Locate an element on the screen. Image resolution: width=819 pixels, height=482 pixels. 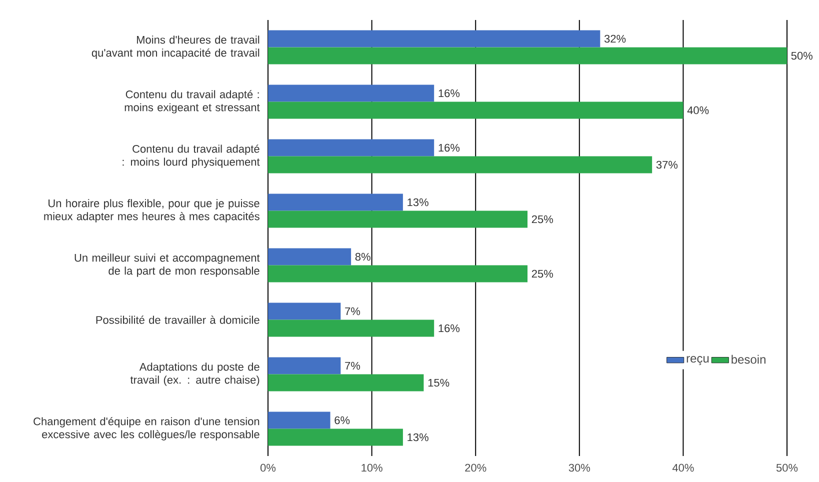
y-tick-label: Contenu du travail adapté : moins lourd physiquement is located at coordinates (191, 156).